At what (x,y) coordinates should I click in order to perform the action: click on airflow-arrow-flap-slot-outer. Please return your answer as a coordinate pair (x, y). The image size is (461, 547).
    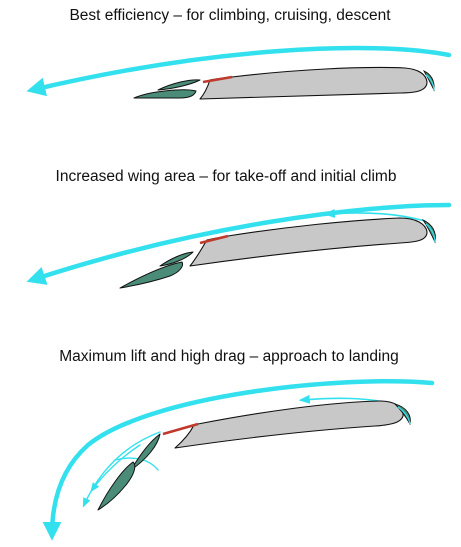
    Looking at the image, I should click on (121, 469).